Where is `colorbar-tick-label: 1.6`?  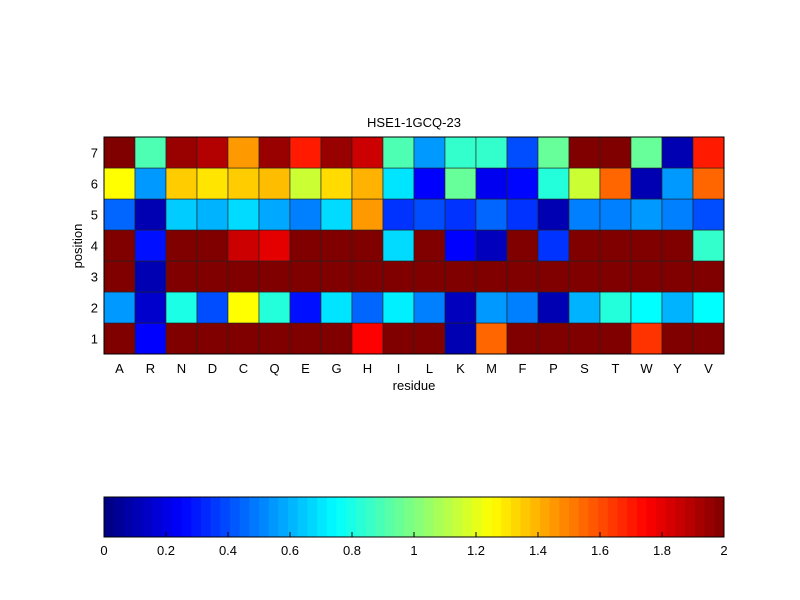 colorbar-tick-label: 1.6 is located at coordinates (600, 550).